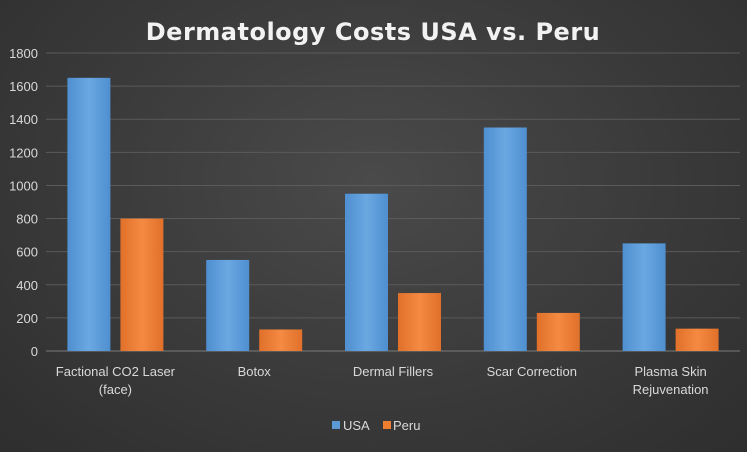 This screenshot has width=747, height=452. I want to click on x-category-label: Factional CO2 Laser, so click(116, 371).